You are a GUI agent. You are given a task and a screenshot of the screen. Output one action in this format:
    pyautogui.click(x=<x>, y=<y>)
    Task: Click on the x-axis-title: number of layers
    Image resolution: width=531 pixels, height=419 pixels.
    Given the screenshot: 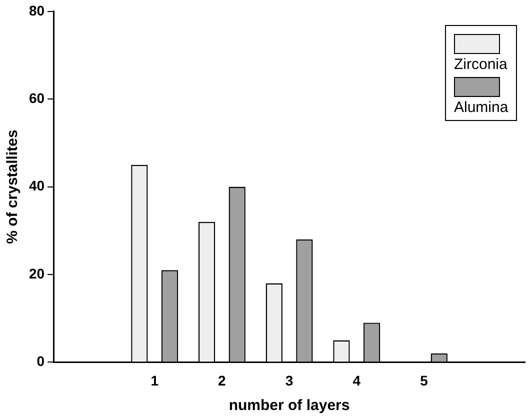 What is the action you would take?
    pyautogui.click(x=289, y=405)
    